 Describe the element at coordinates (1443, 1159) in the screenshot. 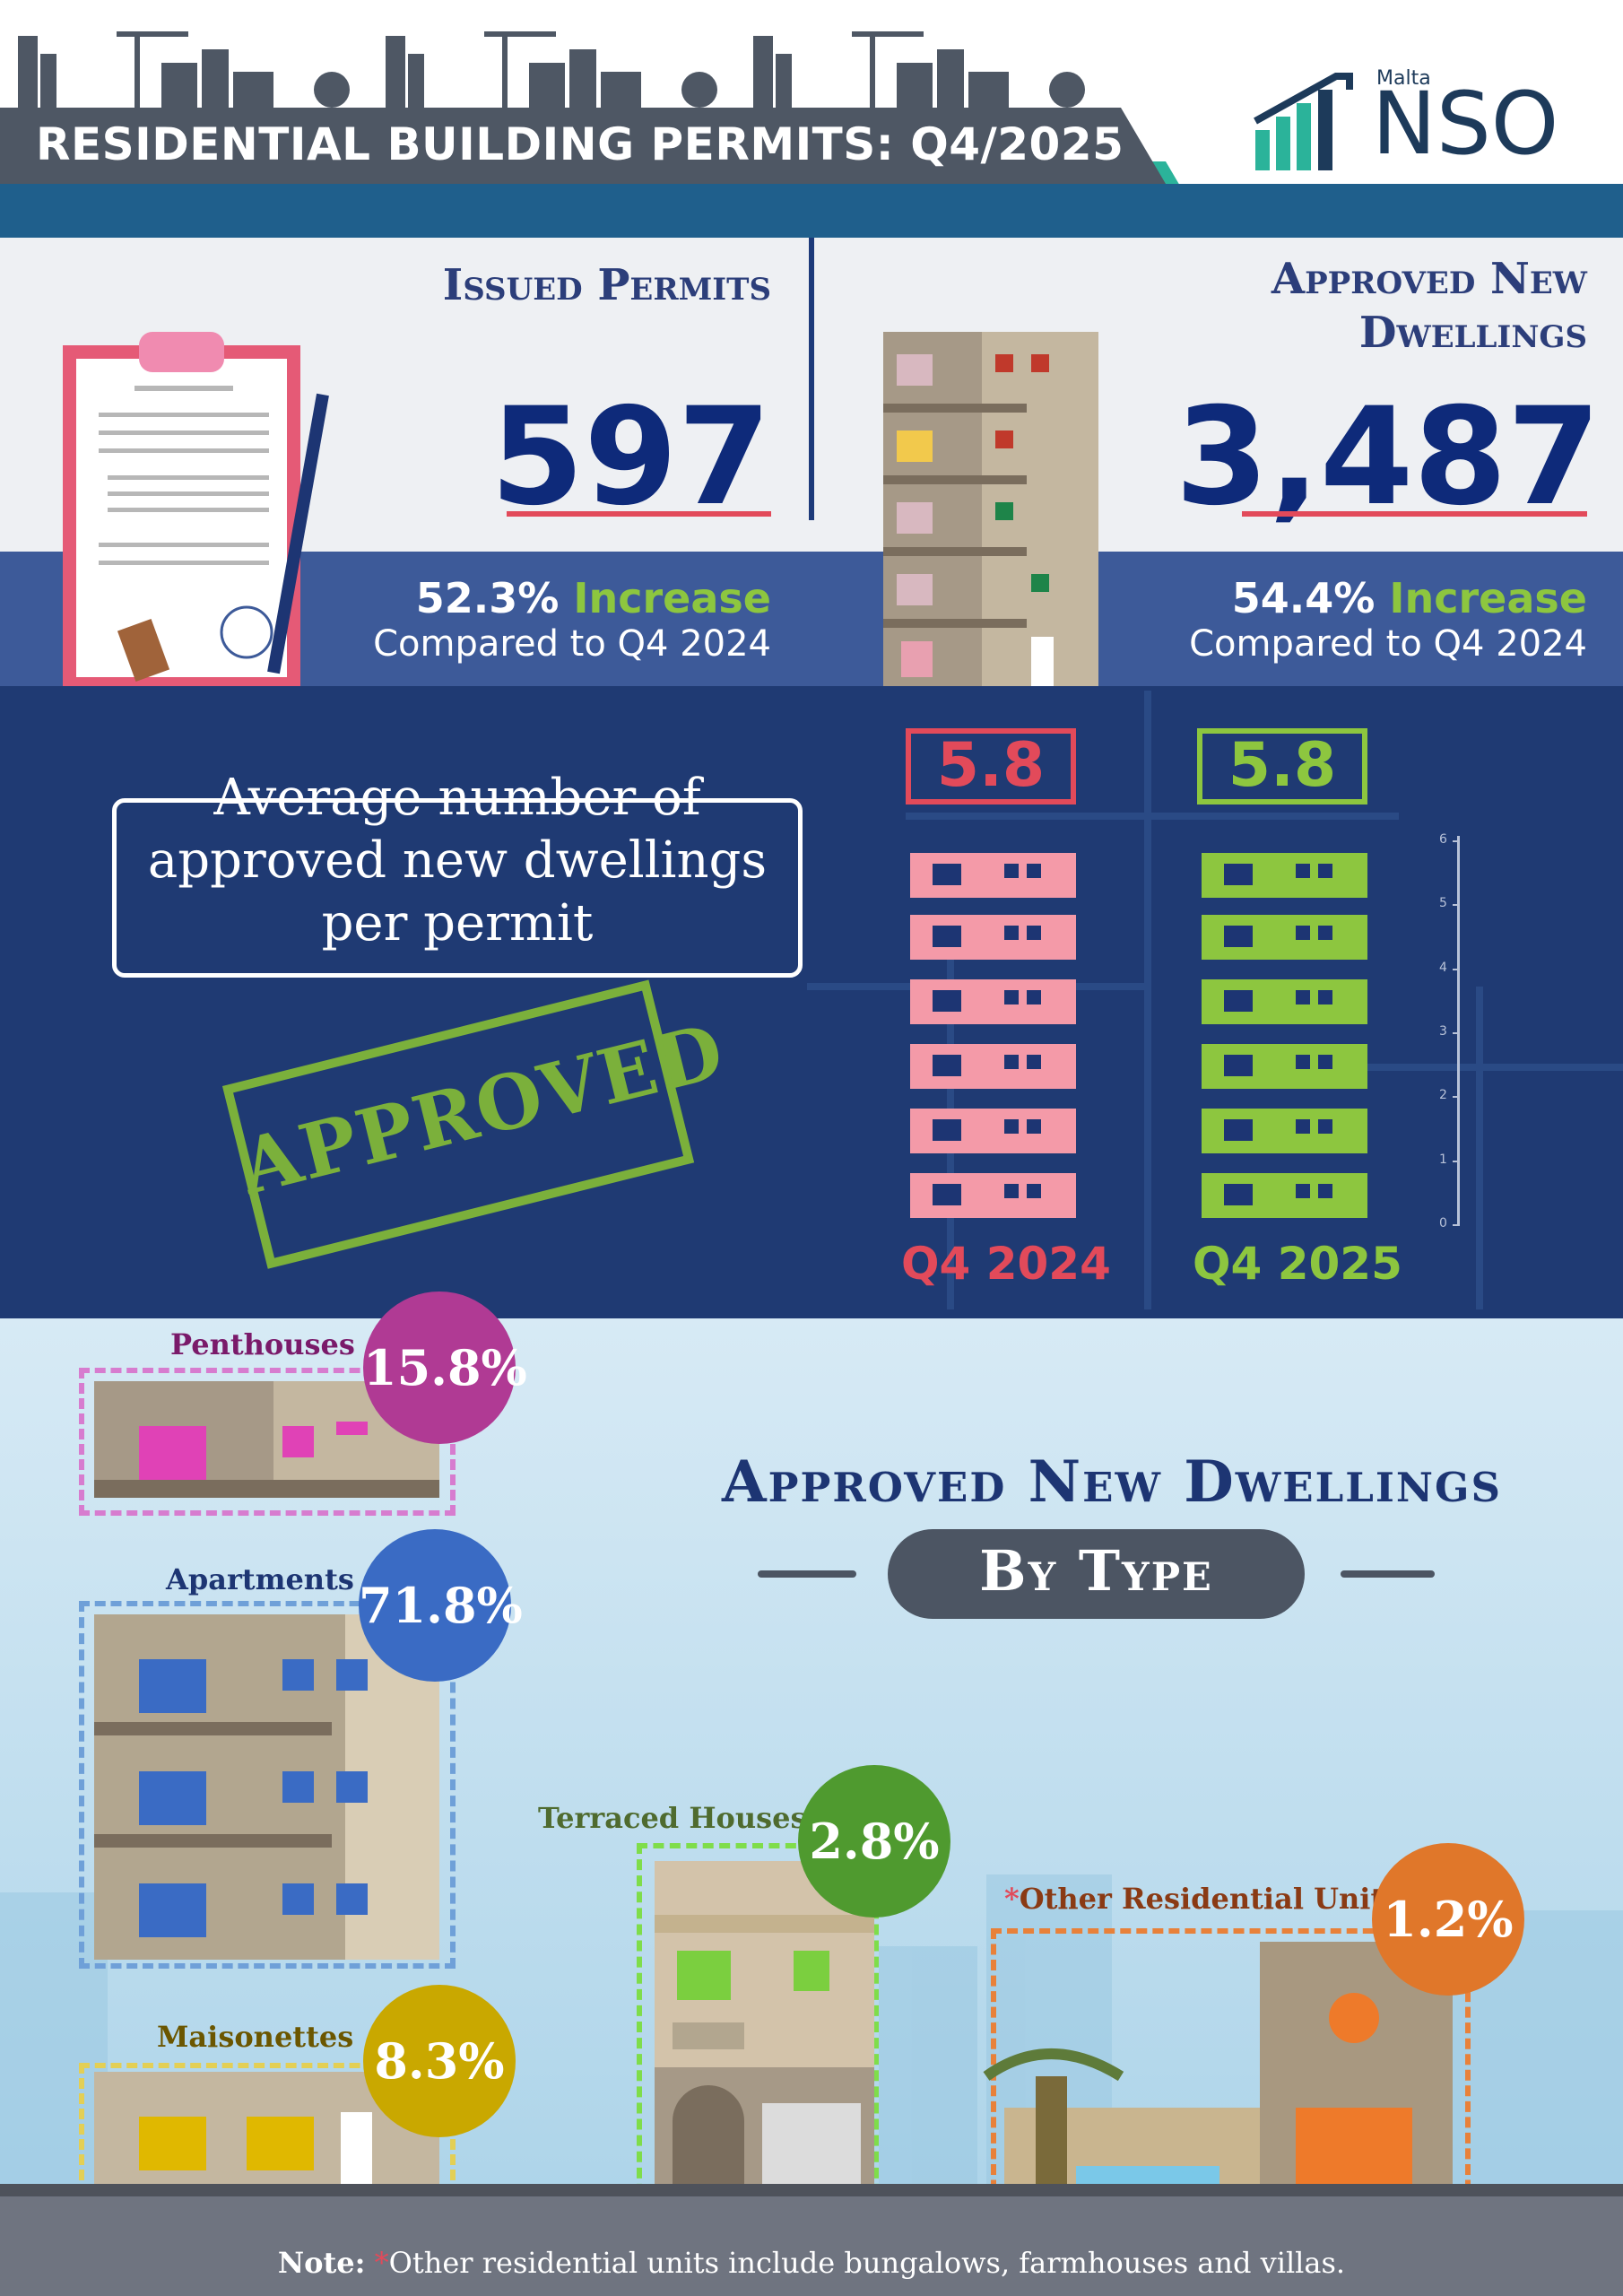

I see `y-axis-tick-label: 1` at that location.